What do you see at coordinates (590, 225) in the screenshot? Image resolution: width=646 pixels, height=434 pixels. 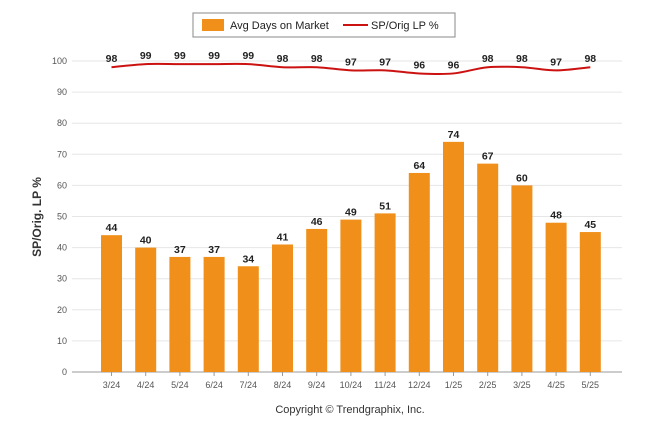 I see `bar-value-label: 45` at bounding box center [590, 225].